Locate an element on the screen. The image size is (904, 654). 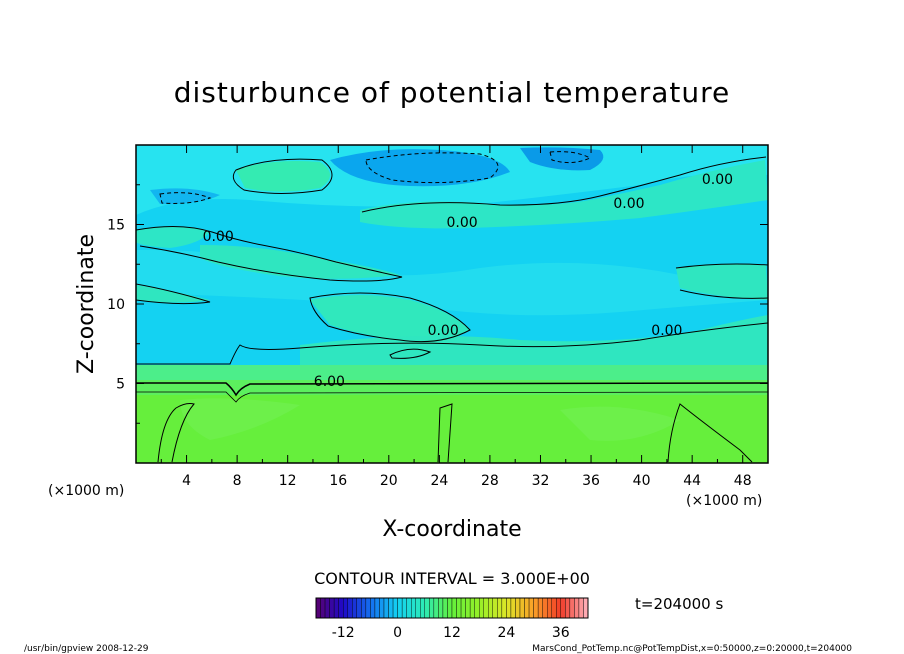
colorbar-tick-label: 24 is located at coordinates (506, 633).